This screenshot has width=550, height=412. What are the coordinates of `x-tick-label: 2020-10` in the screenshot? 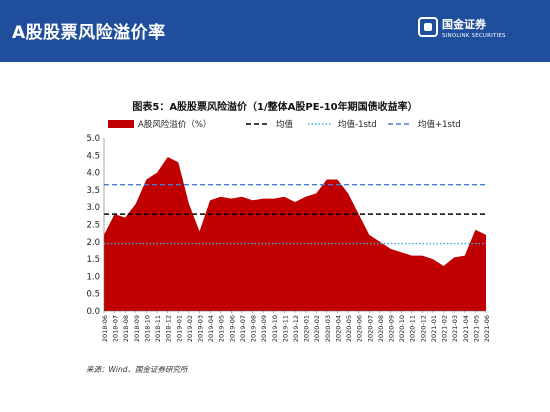 It's located at (402, 328).